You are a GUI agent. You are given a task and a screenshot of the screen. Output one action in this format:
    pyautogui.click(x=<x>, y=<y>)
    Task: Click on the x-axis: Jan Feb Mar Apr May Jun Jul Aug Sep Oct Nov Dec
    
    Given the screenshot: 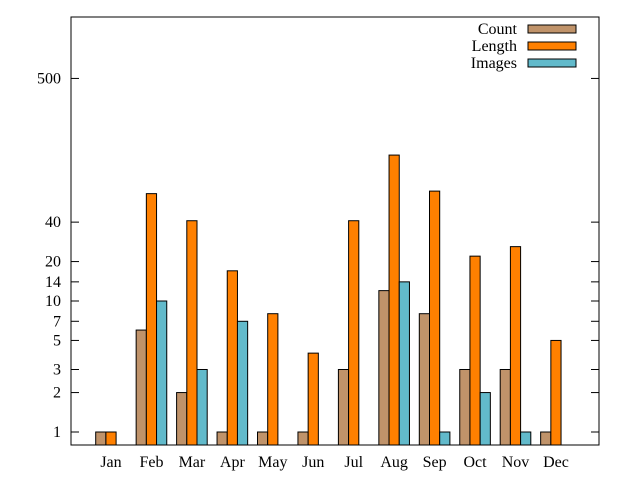 What is the action you would take?
    pyautogui.click(x=334, y=462)
    